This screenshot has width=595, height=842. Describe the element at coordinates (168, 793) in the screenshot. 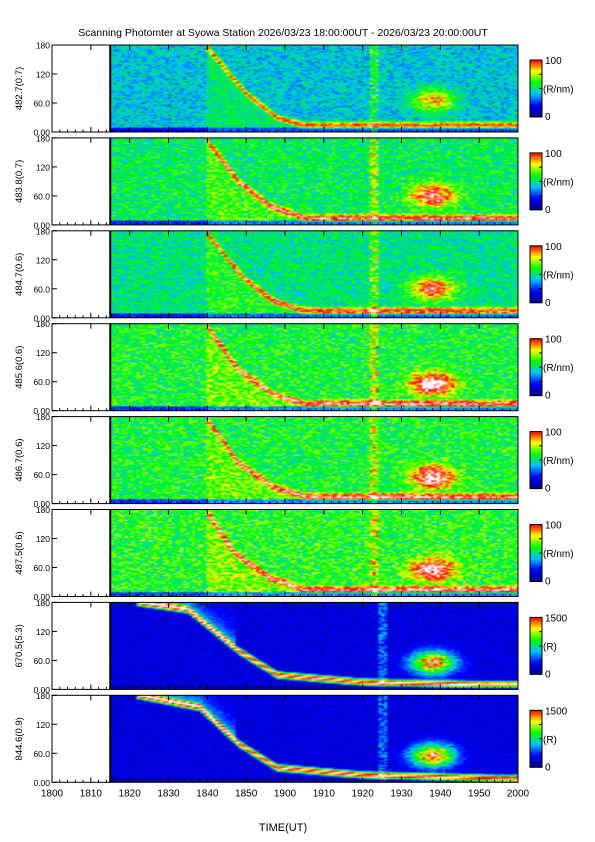

I see `x-tick-label: 1830` at that location.